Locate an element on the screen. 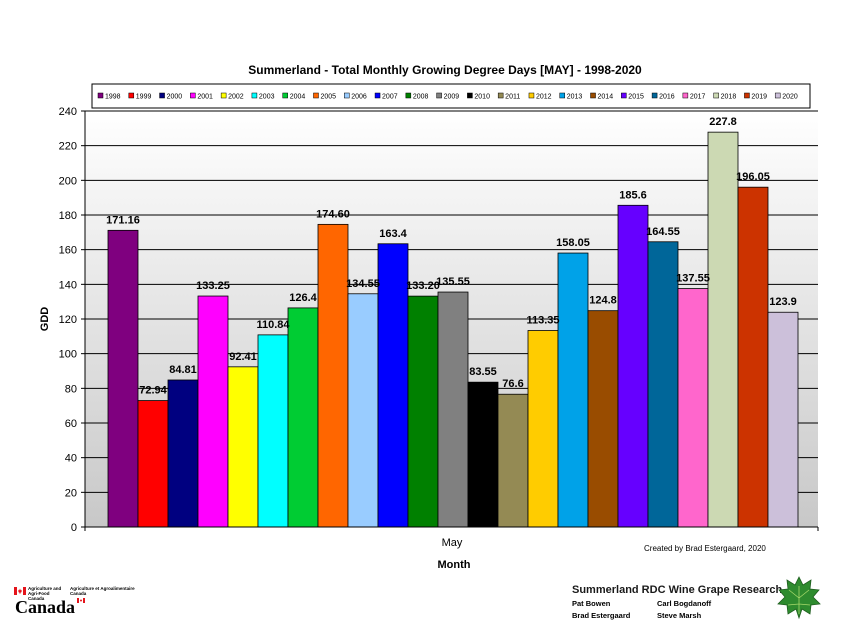  bar-2009 is located at coordinates (453, 409).